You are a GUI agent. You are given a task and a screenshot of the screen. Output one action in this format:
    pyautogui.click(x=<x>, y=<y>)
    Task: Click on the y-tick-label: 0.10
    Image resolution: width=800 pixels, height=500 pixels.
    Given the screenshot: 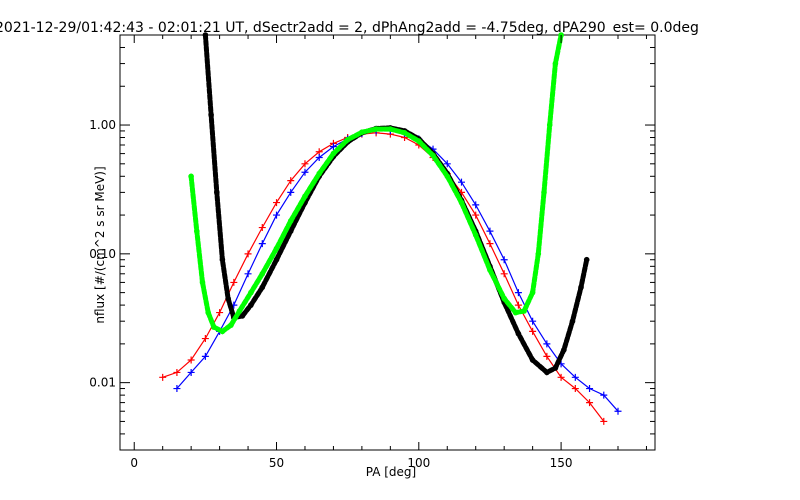 What is the action you would take?
    pyautogui.click(x=102, y=254)
    